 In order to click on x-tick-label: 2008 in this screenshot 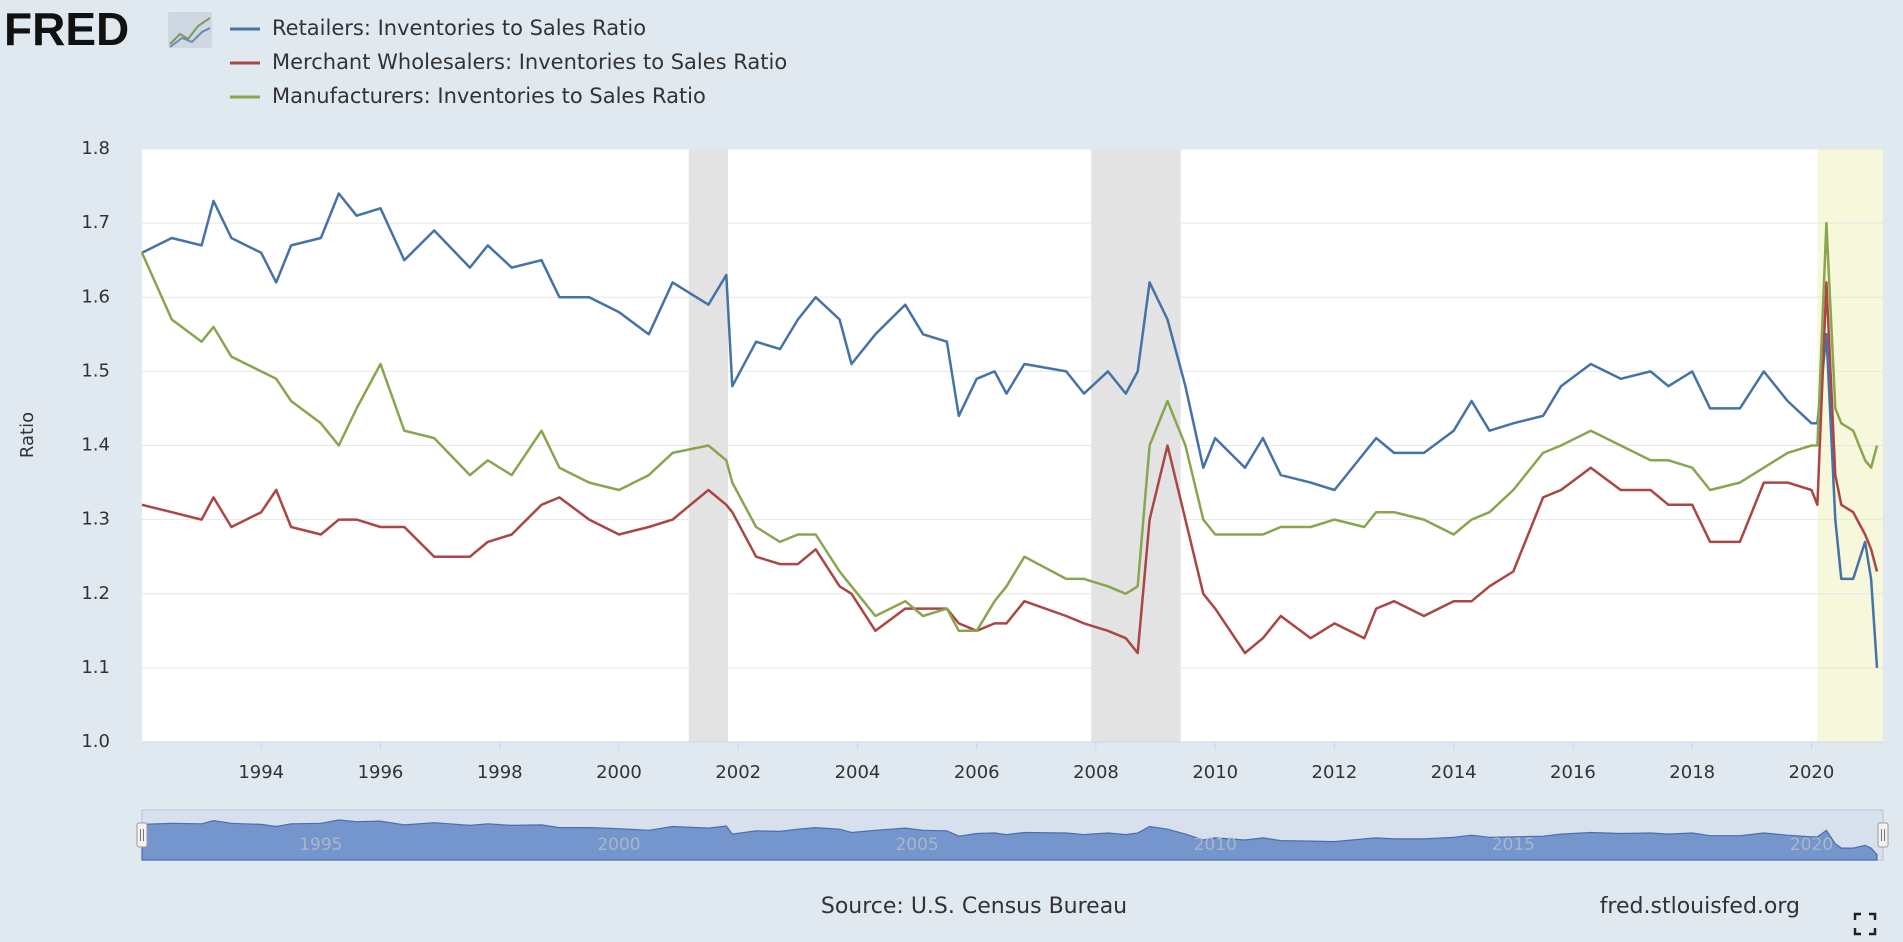, I will do `click(1096, 772)`.